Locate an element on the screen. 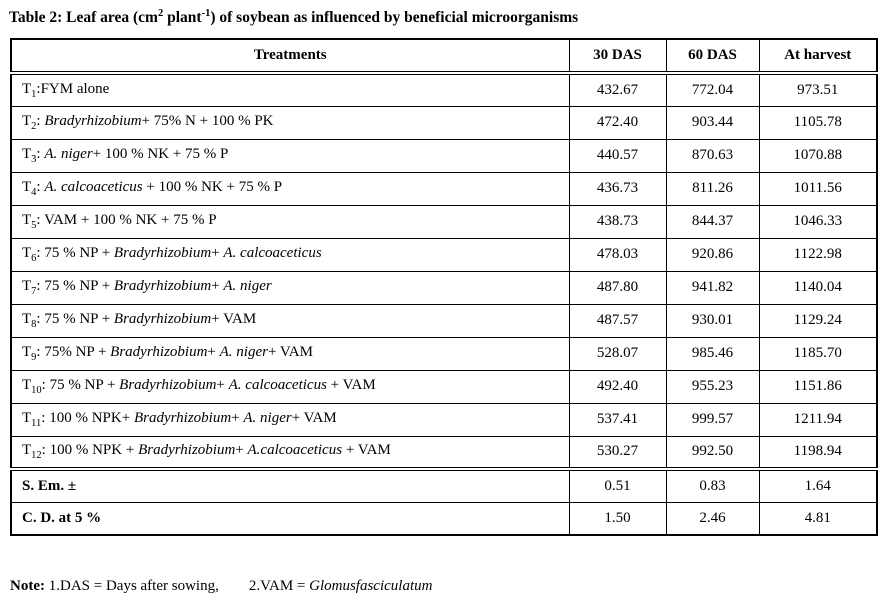 This screenshot has width=887, height=604. footnote-italic-term: Glomusfasciculatum is located at coordinates (371, 586).